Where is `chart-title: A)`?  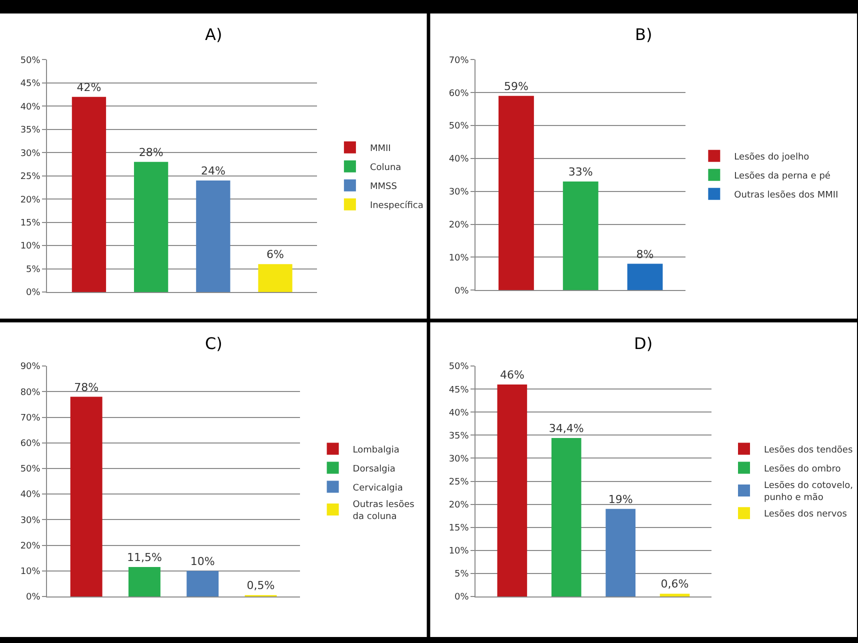
chart-title: A) is located at coordinates (213, 34).